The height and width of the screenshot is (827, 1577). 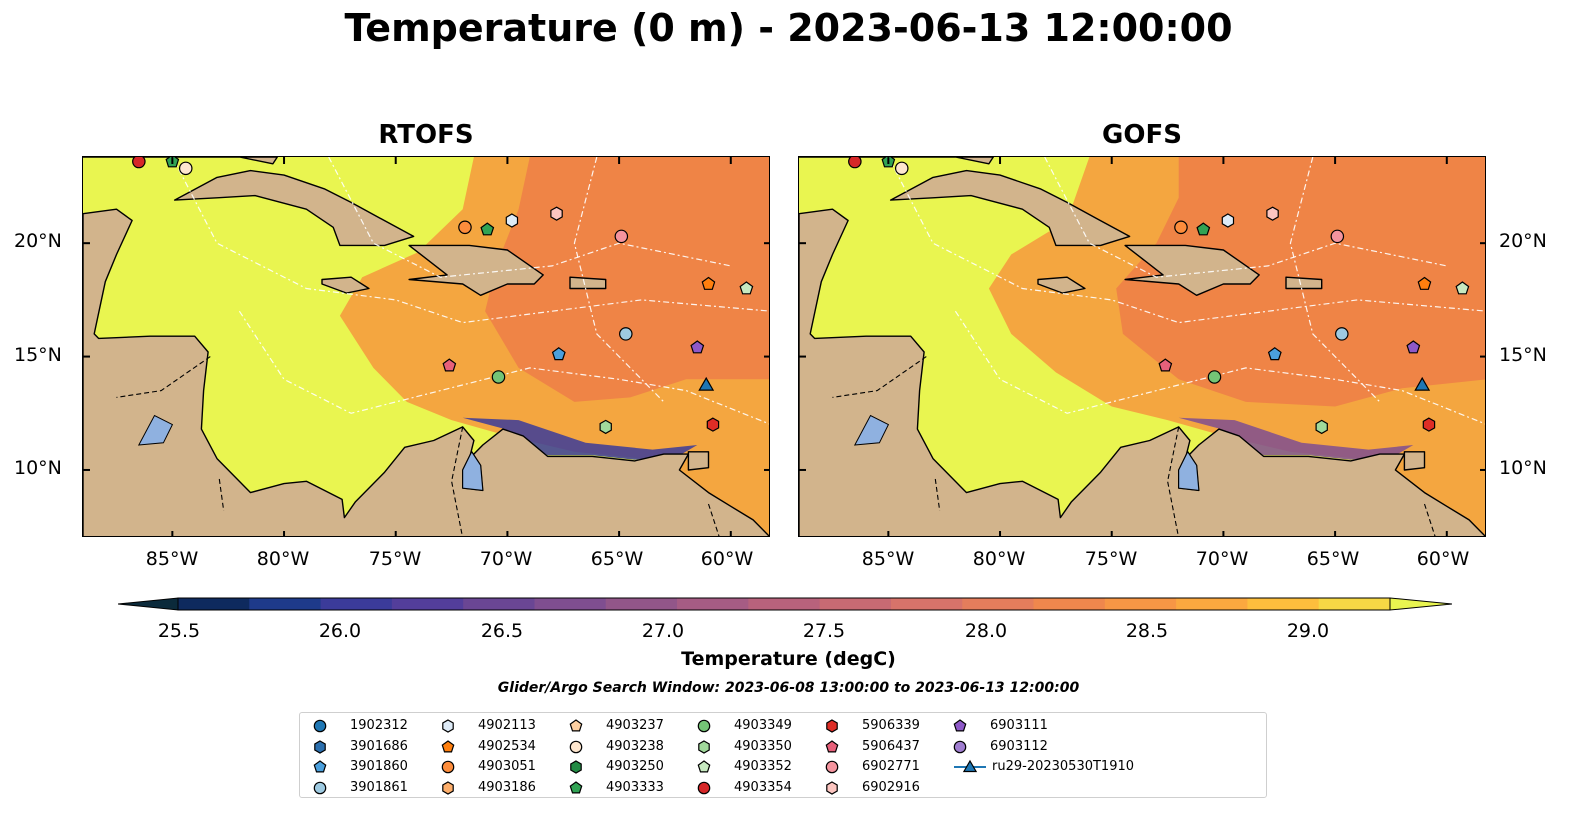 I want to click on legend-label: 6903111, so click(x=1019, y=725).